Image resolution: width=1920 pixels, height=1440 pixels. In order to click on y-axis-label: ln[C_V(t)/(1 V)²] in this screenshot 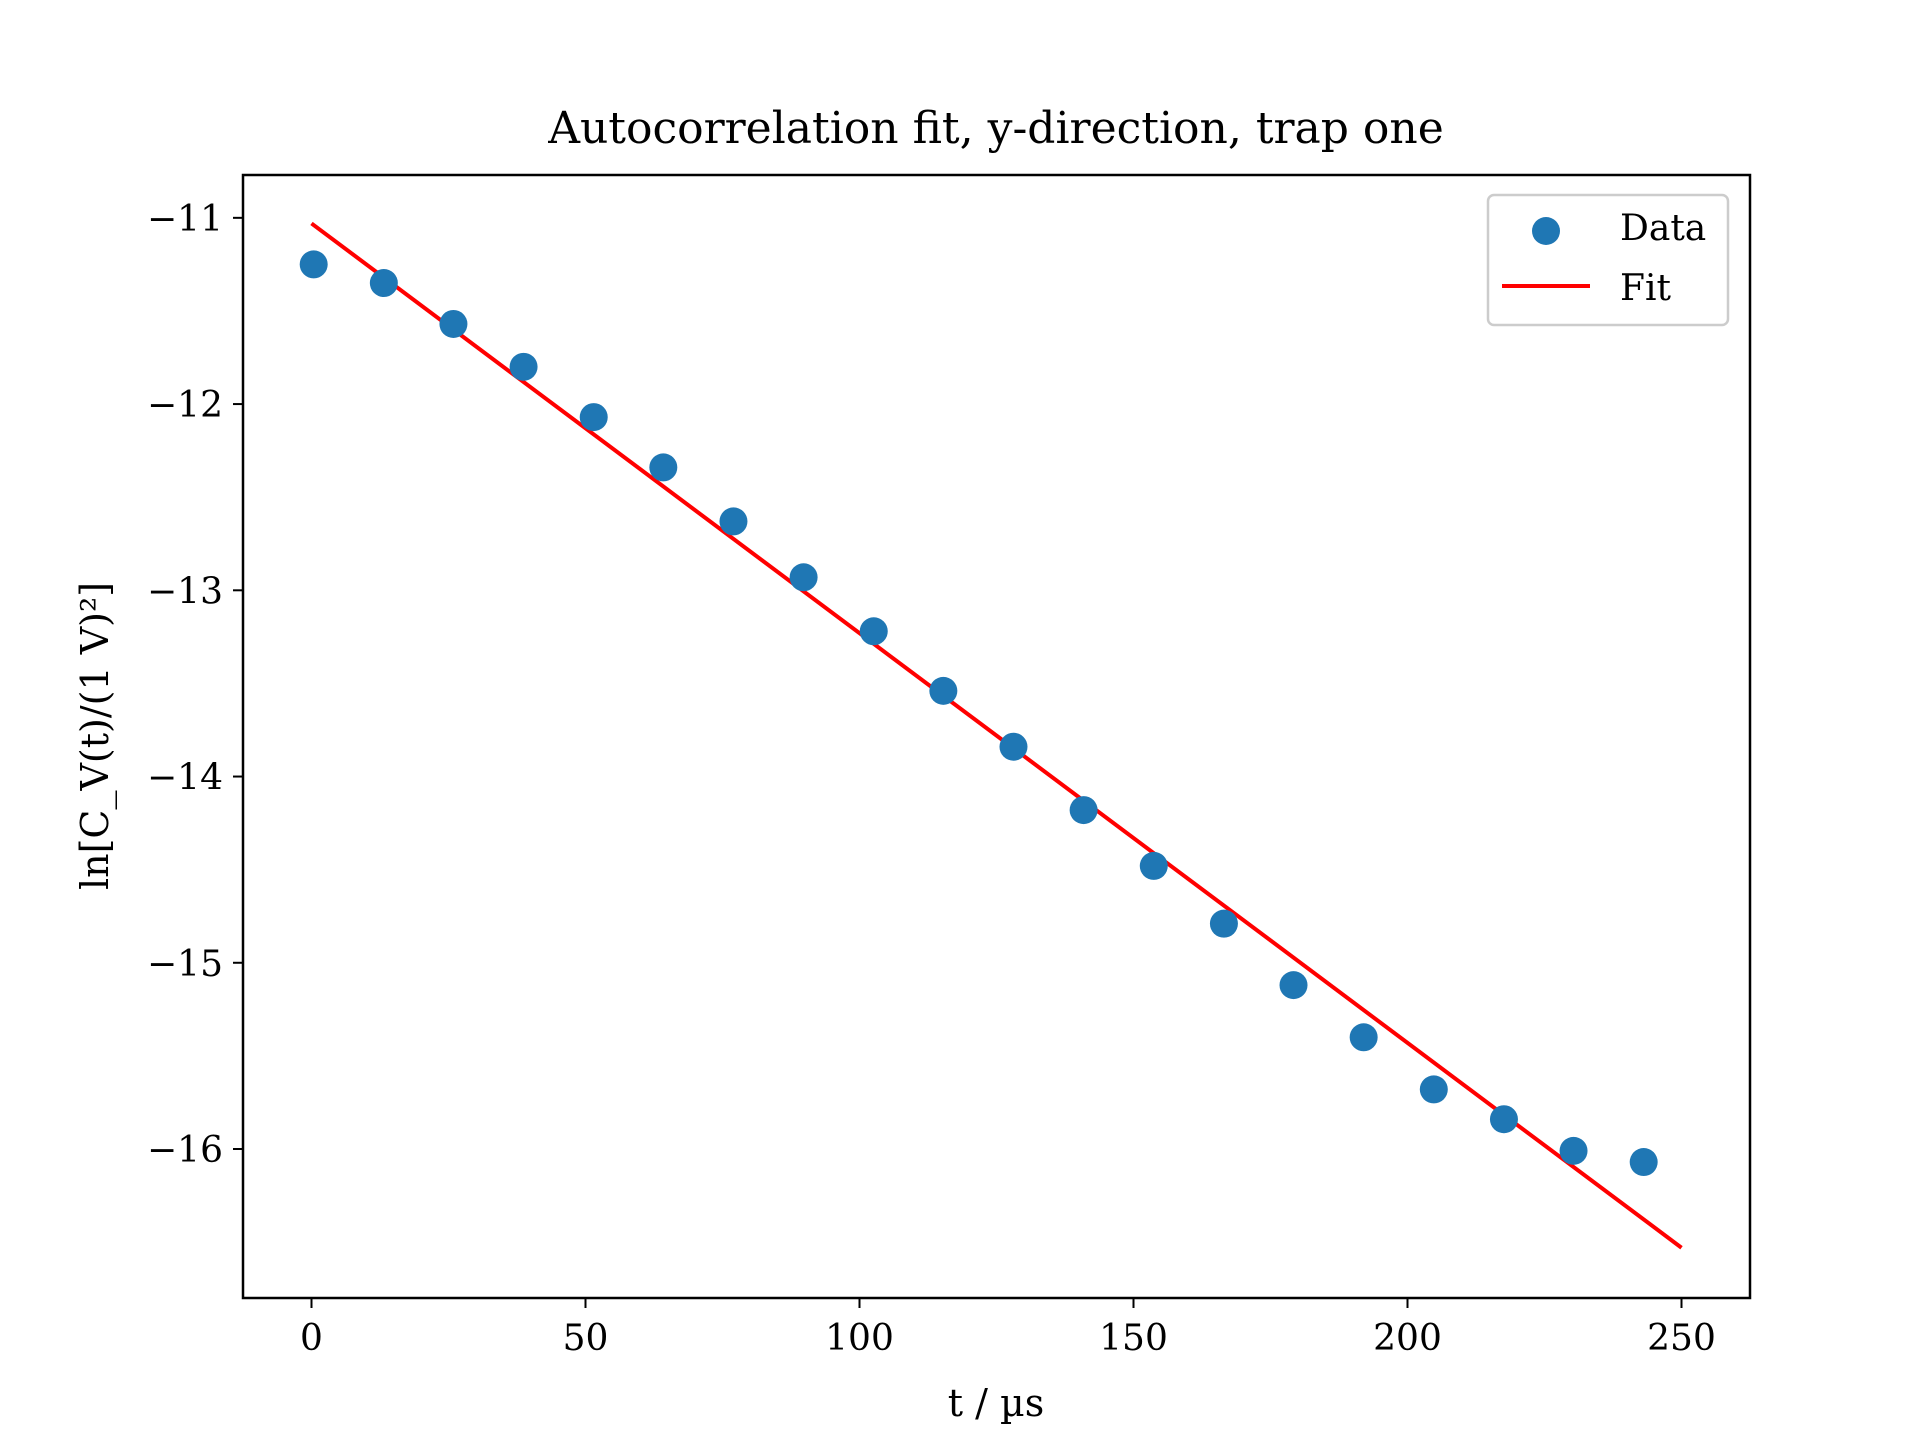, I will do `click(95, 736)`.